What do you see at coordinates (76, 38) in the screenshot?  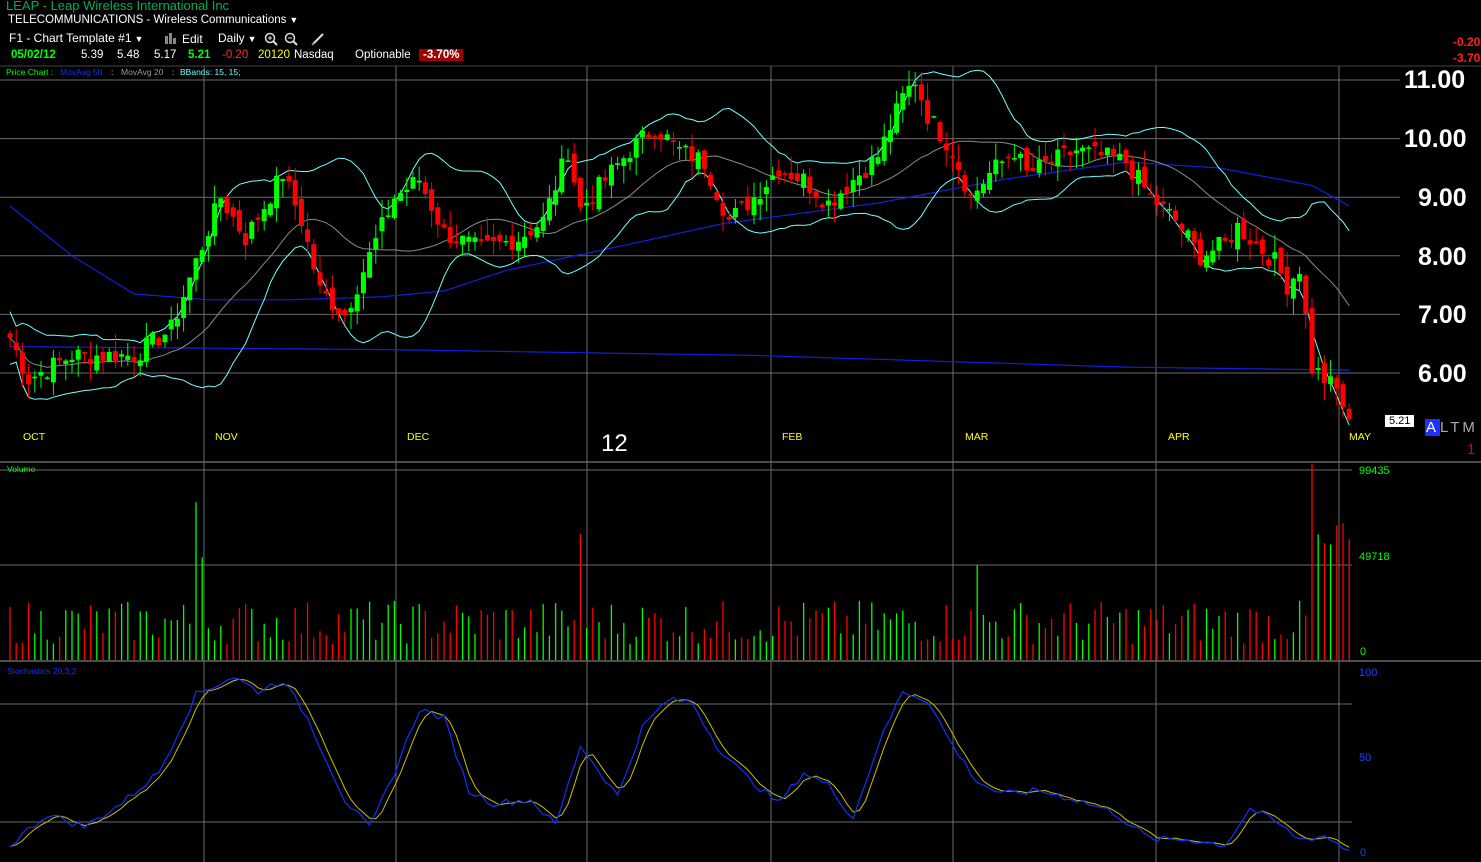 I see `template-dropdown: F1 - Chart Template #1 ▼` at bounding box center [76, 38].